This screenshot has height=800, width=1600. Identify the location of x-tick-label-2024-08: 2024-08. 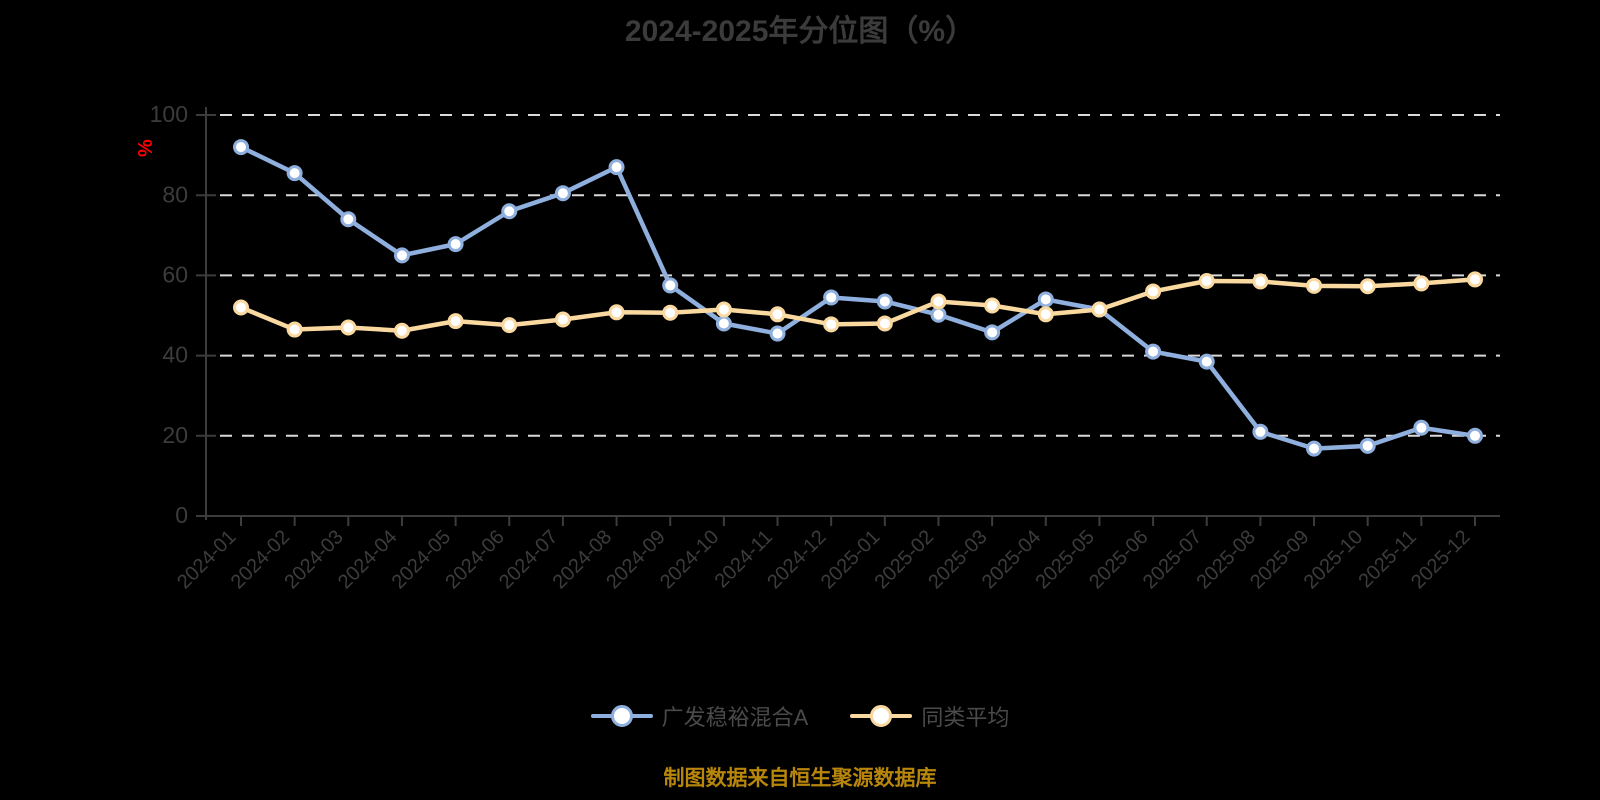
(582, 559).